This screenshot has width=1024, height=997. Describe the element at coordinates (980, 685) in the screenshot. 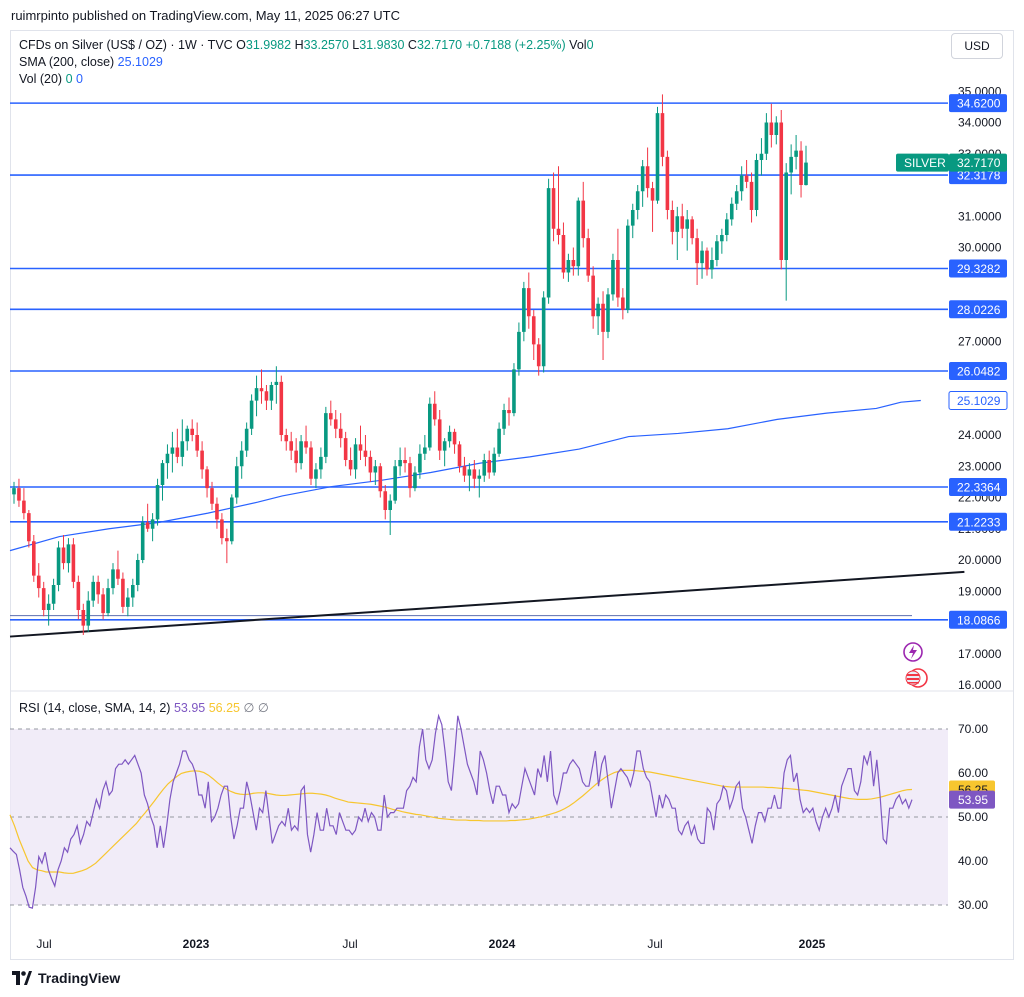

I see `price-tick-label: 16.0000` at that location.